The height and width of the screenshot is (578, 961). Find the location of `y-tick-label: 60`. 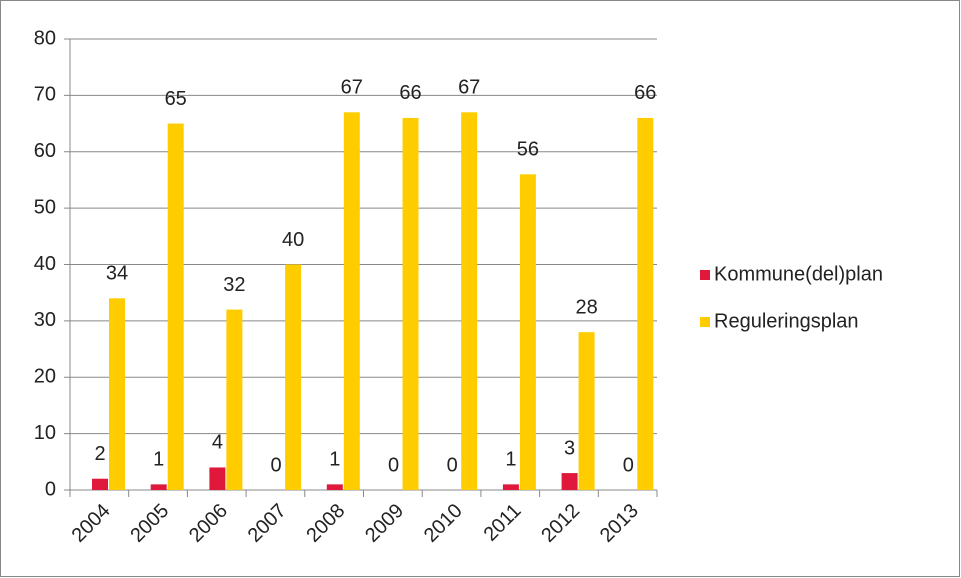

y-tick-label: 60 is located at coordinates (45, 151).